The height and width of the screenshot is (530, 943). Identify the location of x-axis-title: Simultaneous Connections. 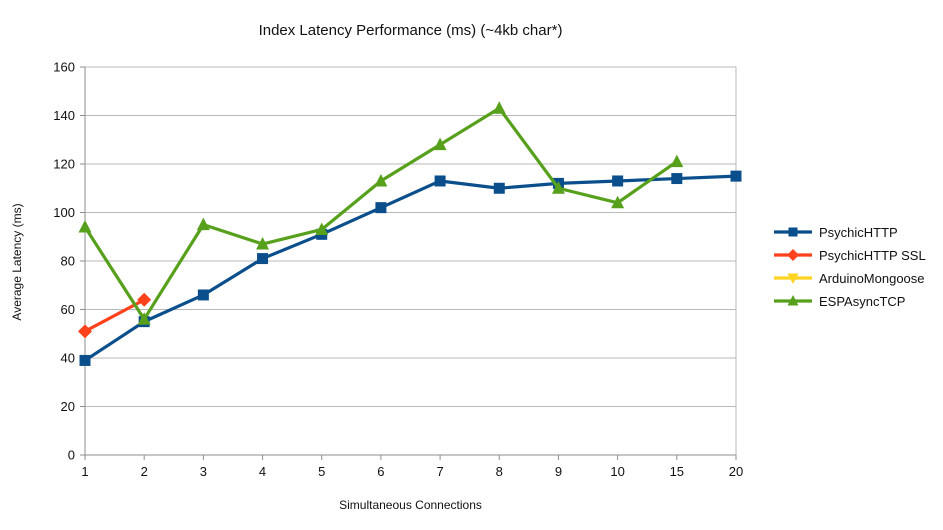
(410, 505).